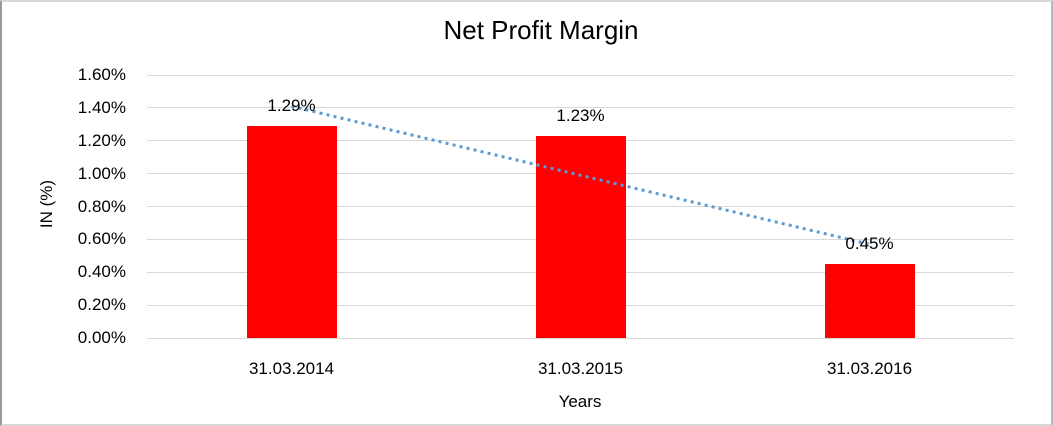  Describe the element at coordinates (101, 206) in the screenshot. I see `y-axis-tick-label: 0.80%` at that location.